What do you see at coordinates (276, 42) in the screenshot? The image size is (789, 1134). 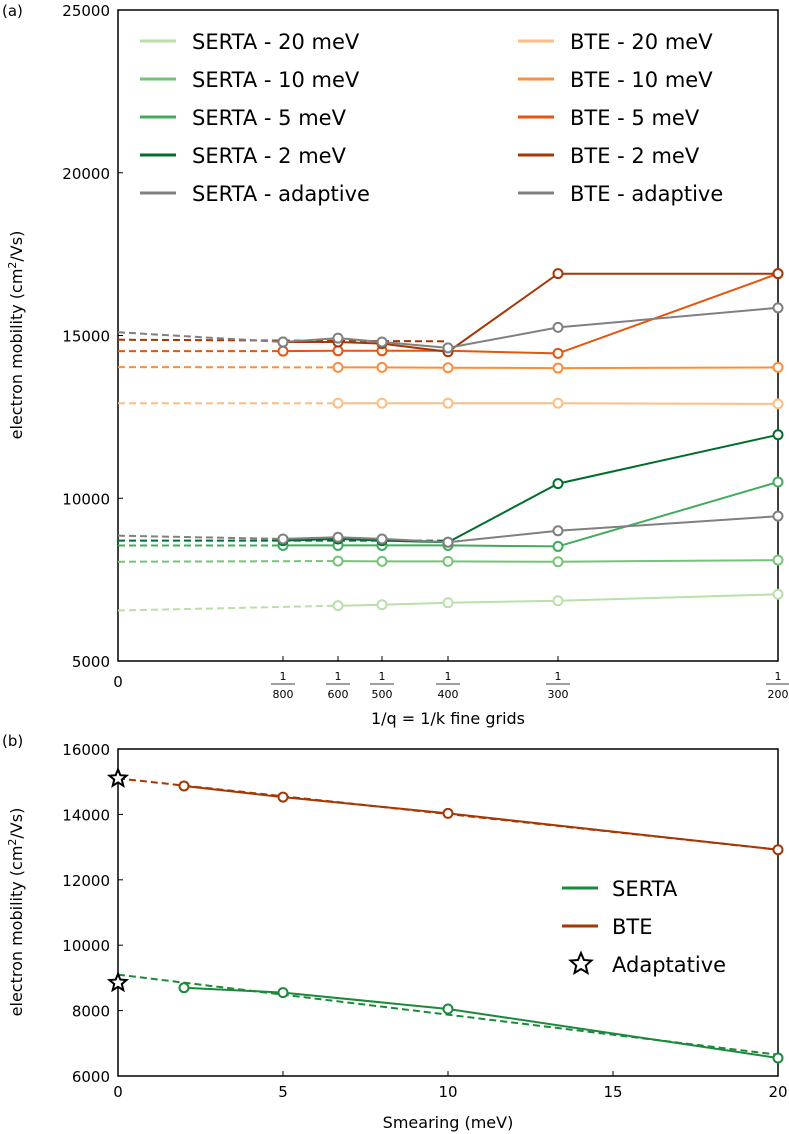 I see `legend-label: SERTA - 20 meV` at bounding box center [276, 42].